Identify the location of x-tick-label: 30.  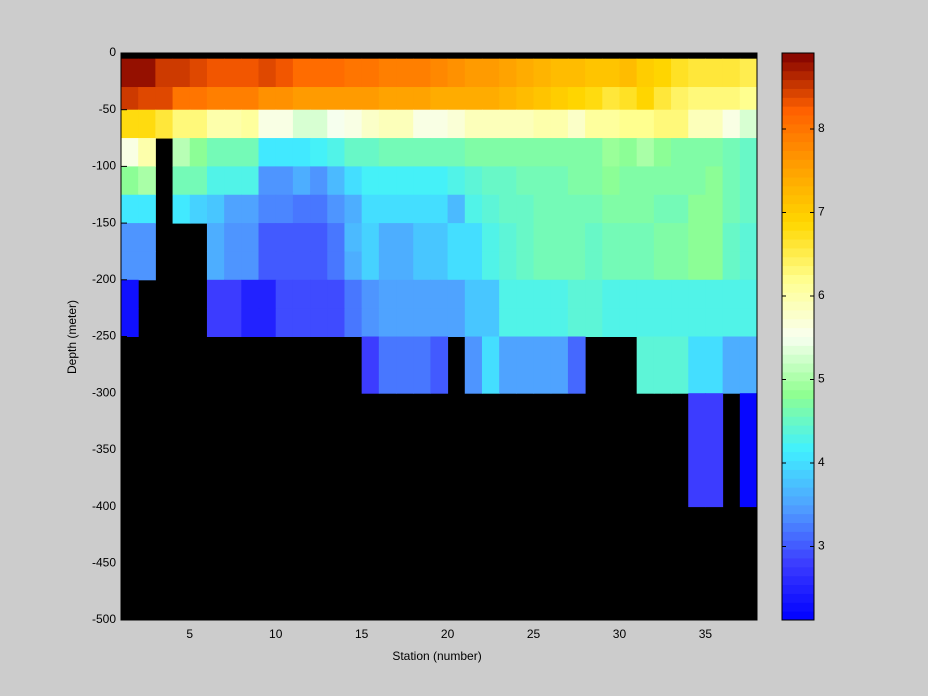
(620, 634).